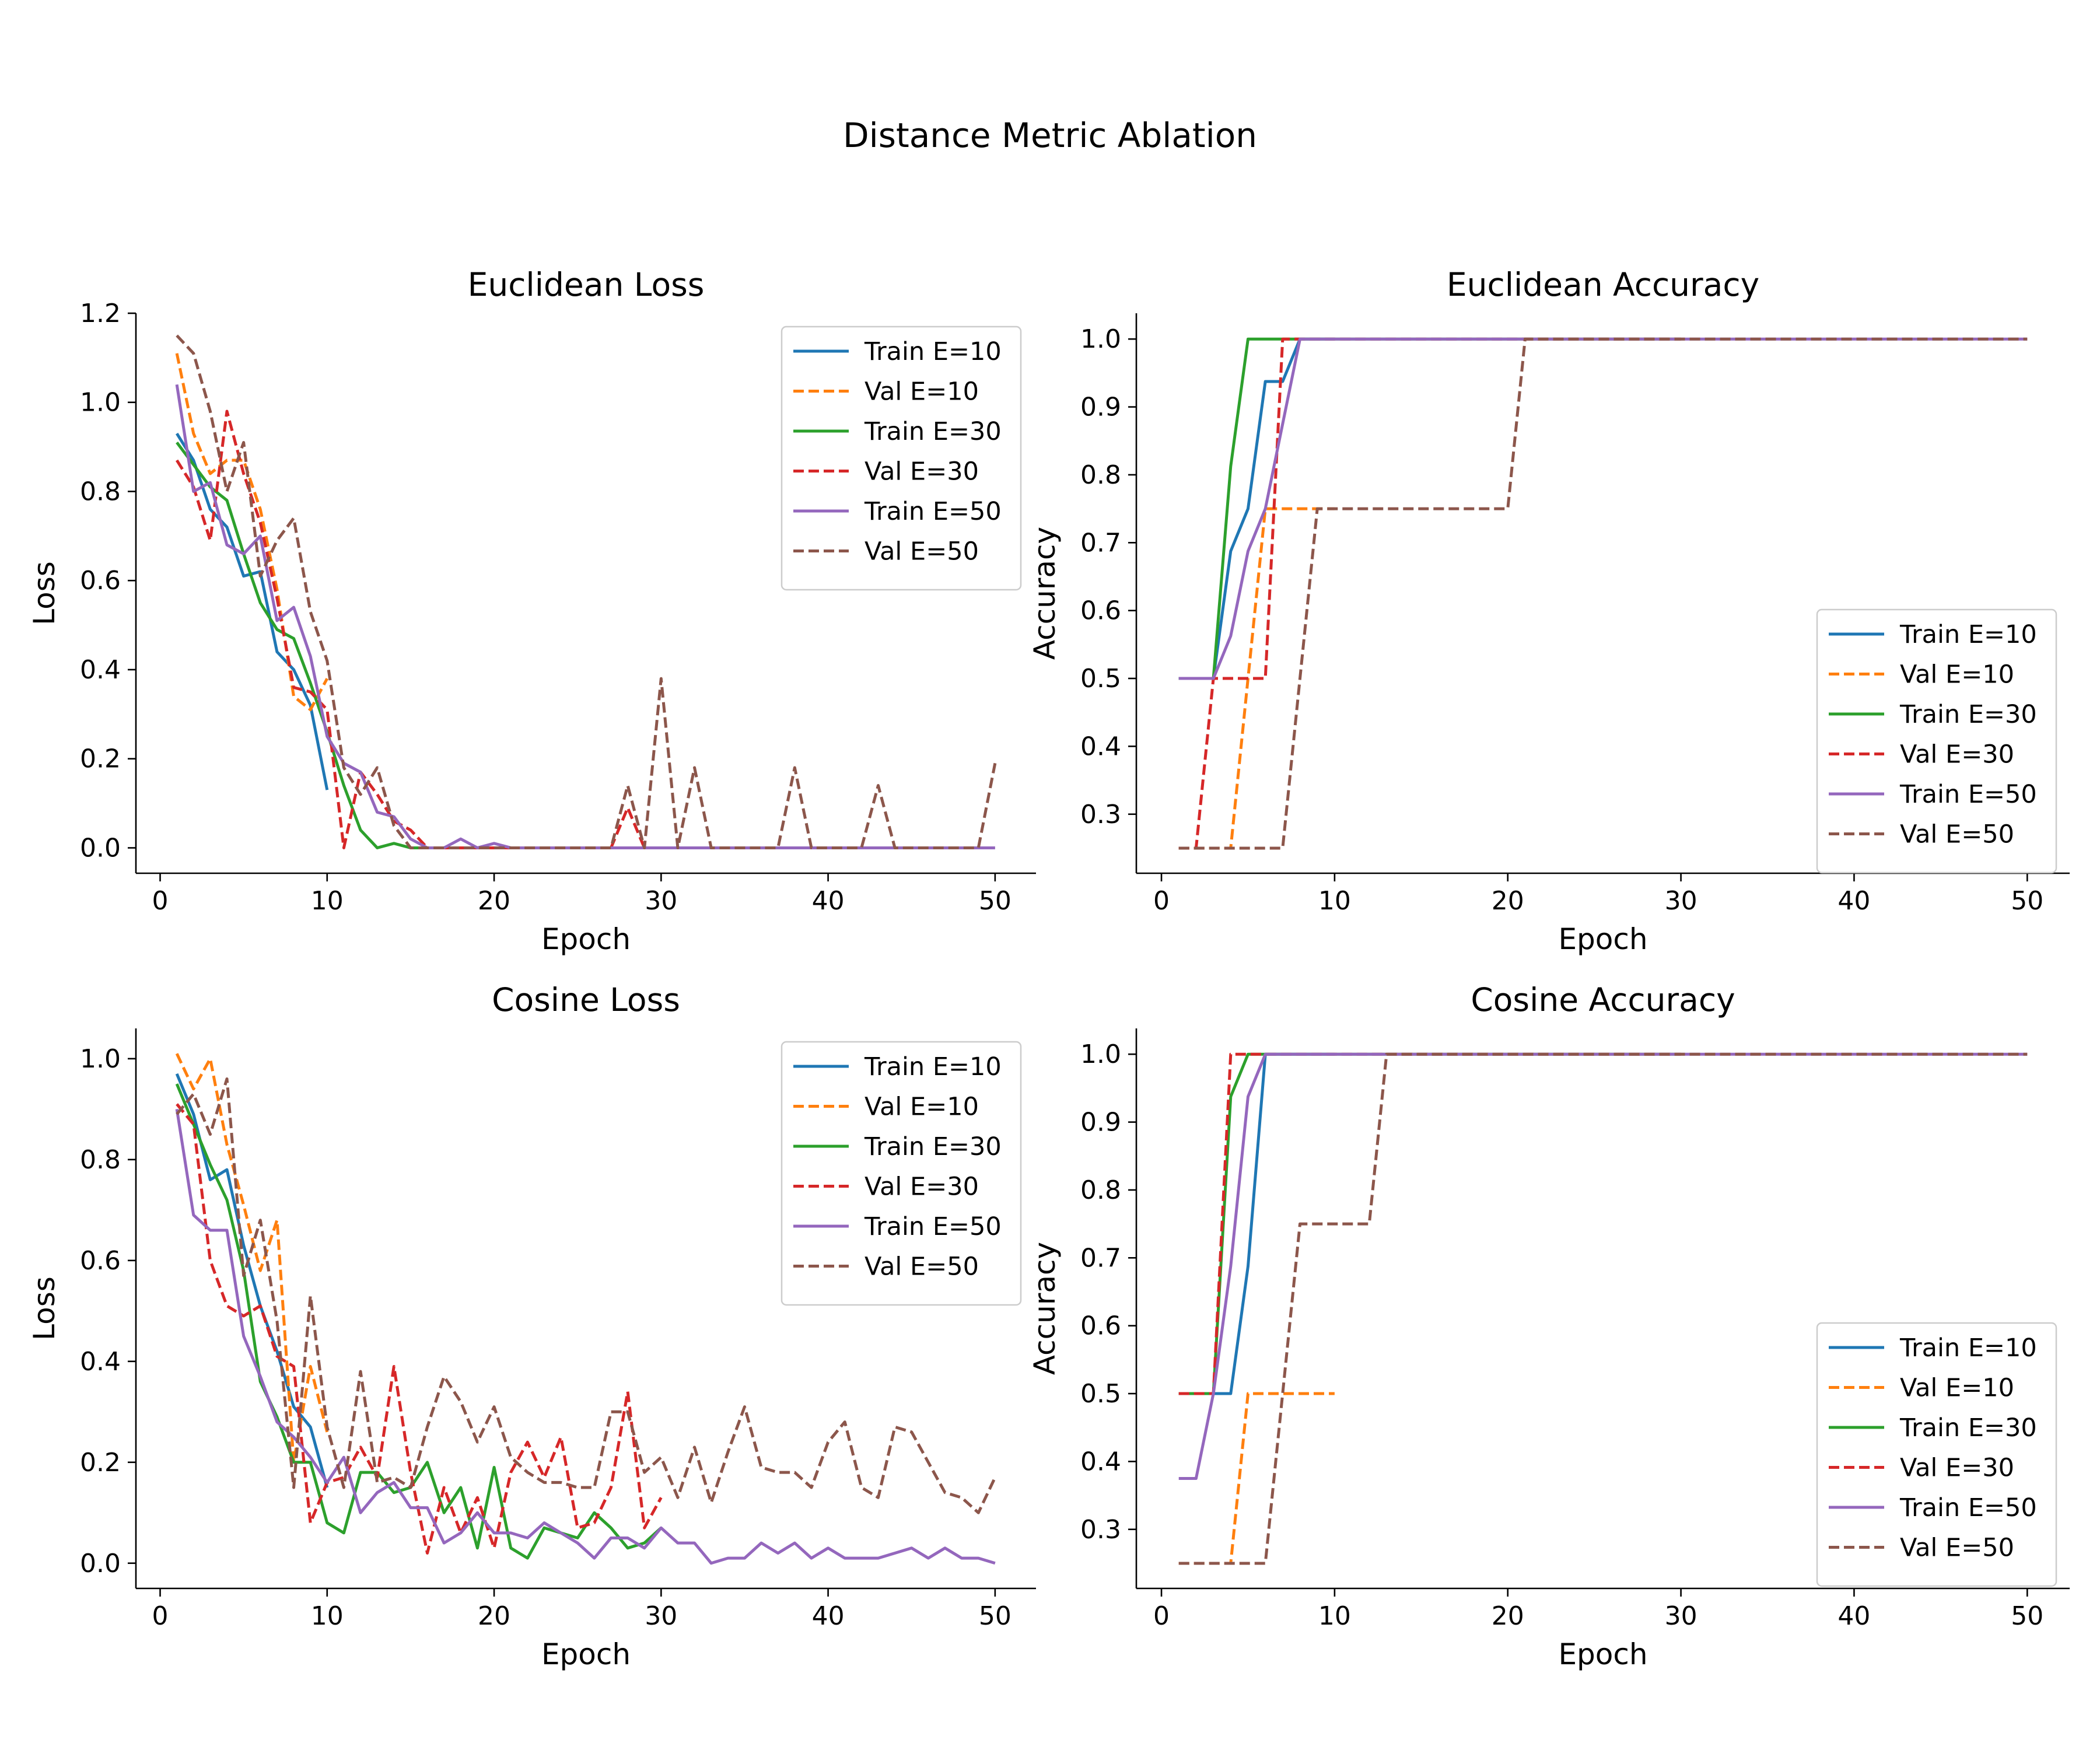  I want to click on y-tick-label: 0.5, so click(1100, 679).